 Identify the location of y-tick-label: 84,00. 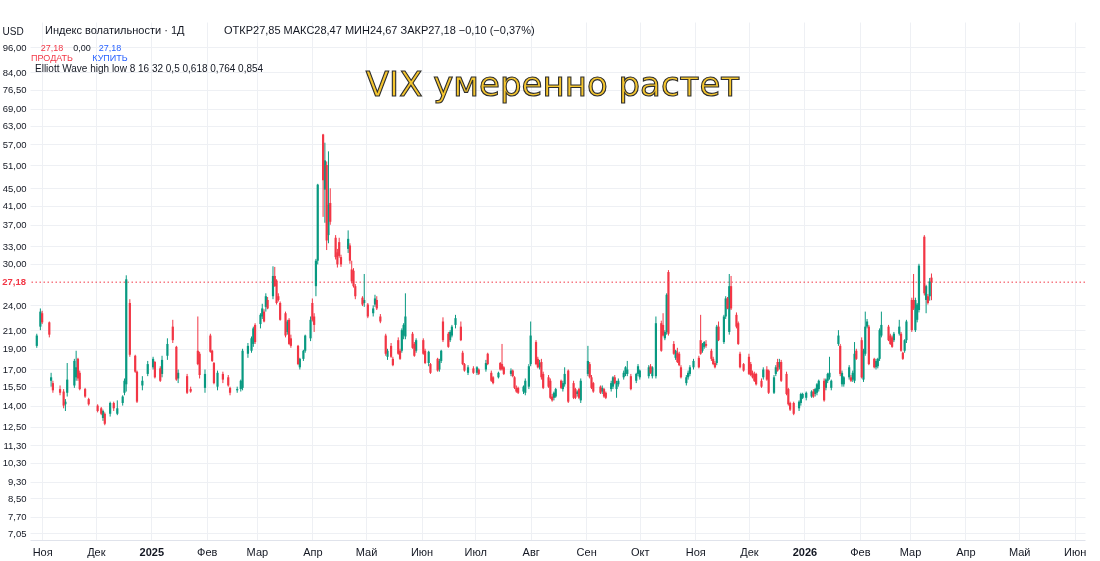
(14, 72).